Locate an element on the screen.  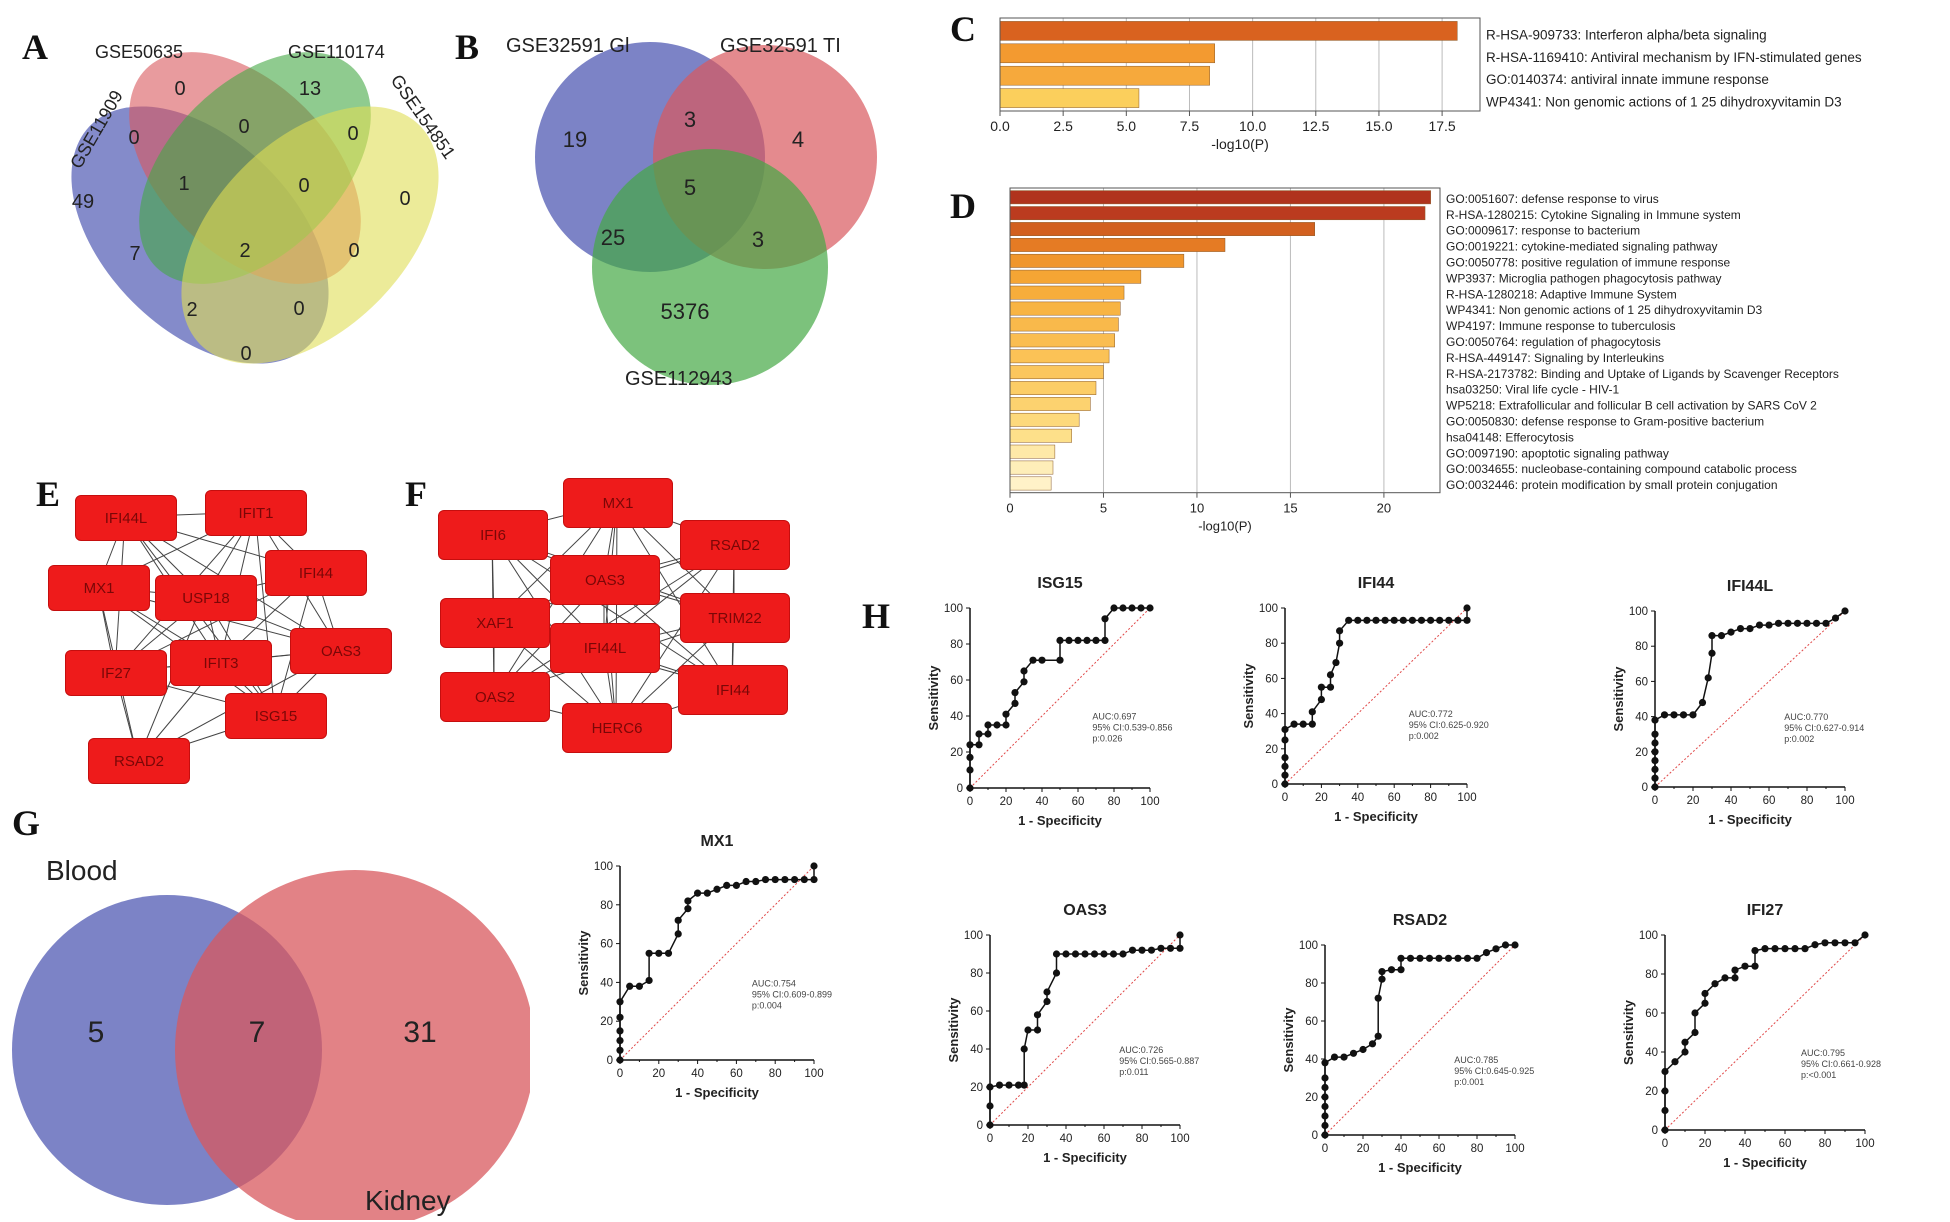
x-axis-label: -log10(P) is located at coordinates (1240, 144).